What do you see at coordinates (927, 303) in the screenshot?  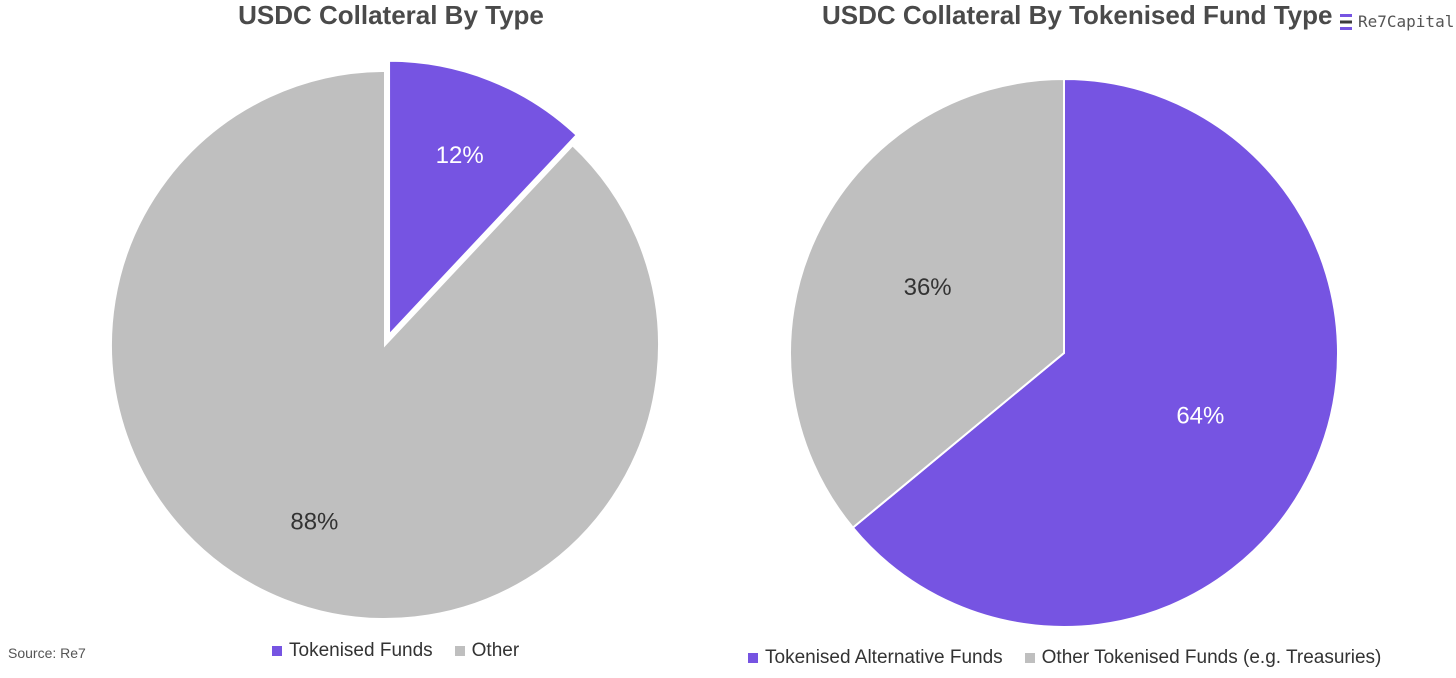 I see `pie-slice-other-tokenised-funds-e-g-treasuries` at bounding box center [927, 303].